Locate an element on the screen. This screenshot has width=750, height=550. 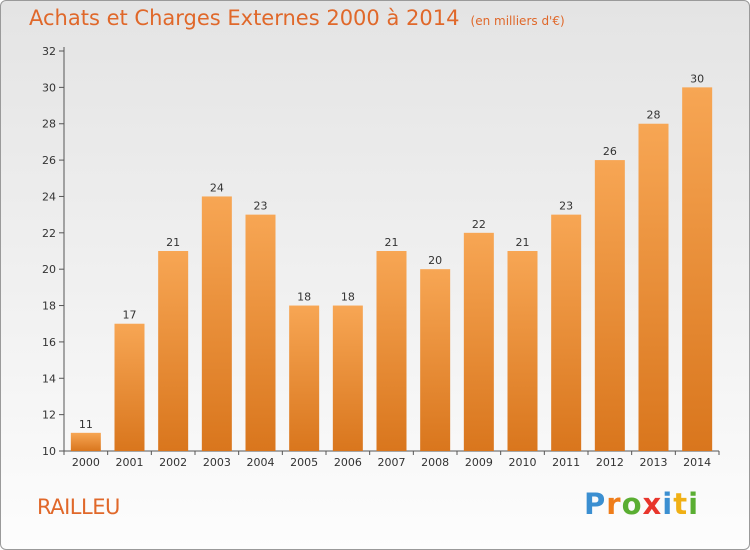
y-tick-label: 20 is located at coordinates (49, 269).